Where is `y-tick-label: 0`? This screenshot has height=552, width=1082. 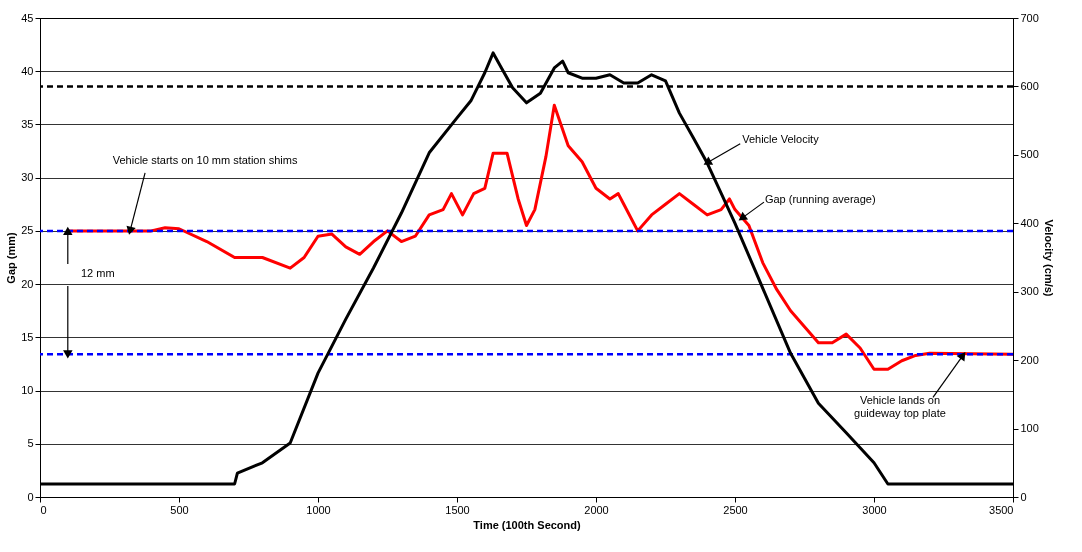 y-tick-label: 0 is located at coordinates (30, 496).